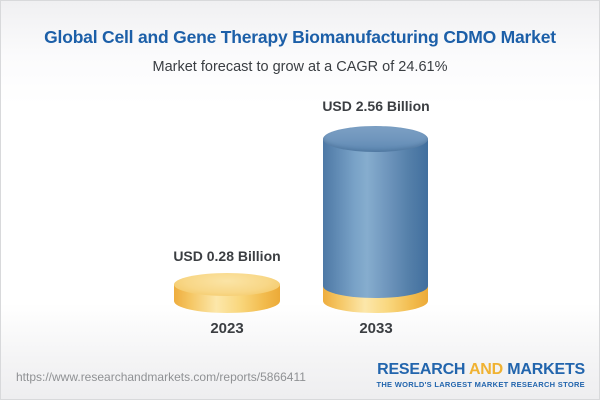 The image size is (600, 400). I want to click on cylinder-2033-body, so click(375, 218).